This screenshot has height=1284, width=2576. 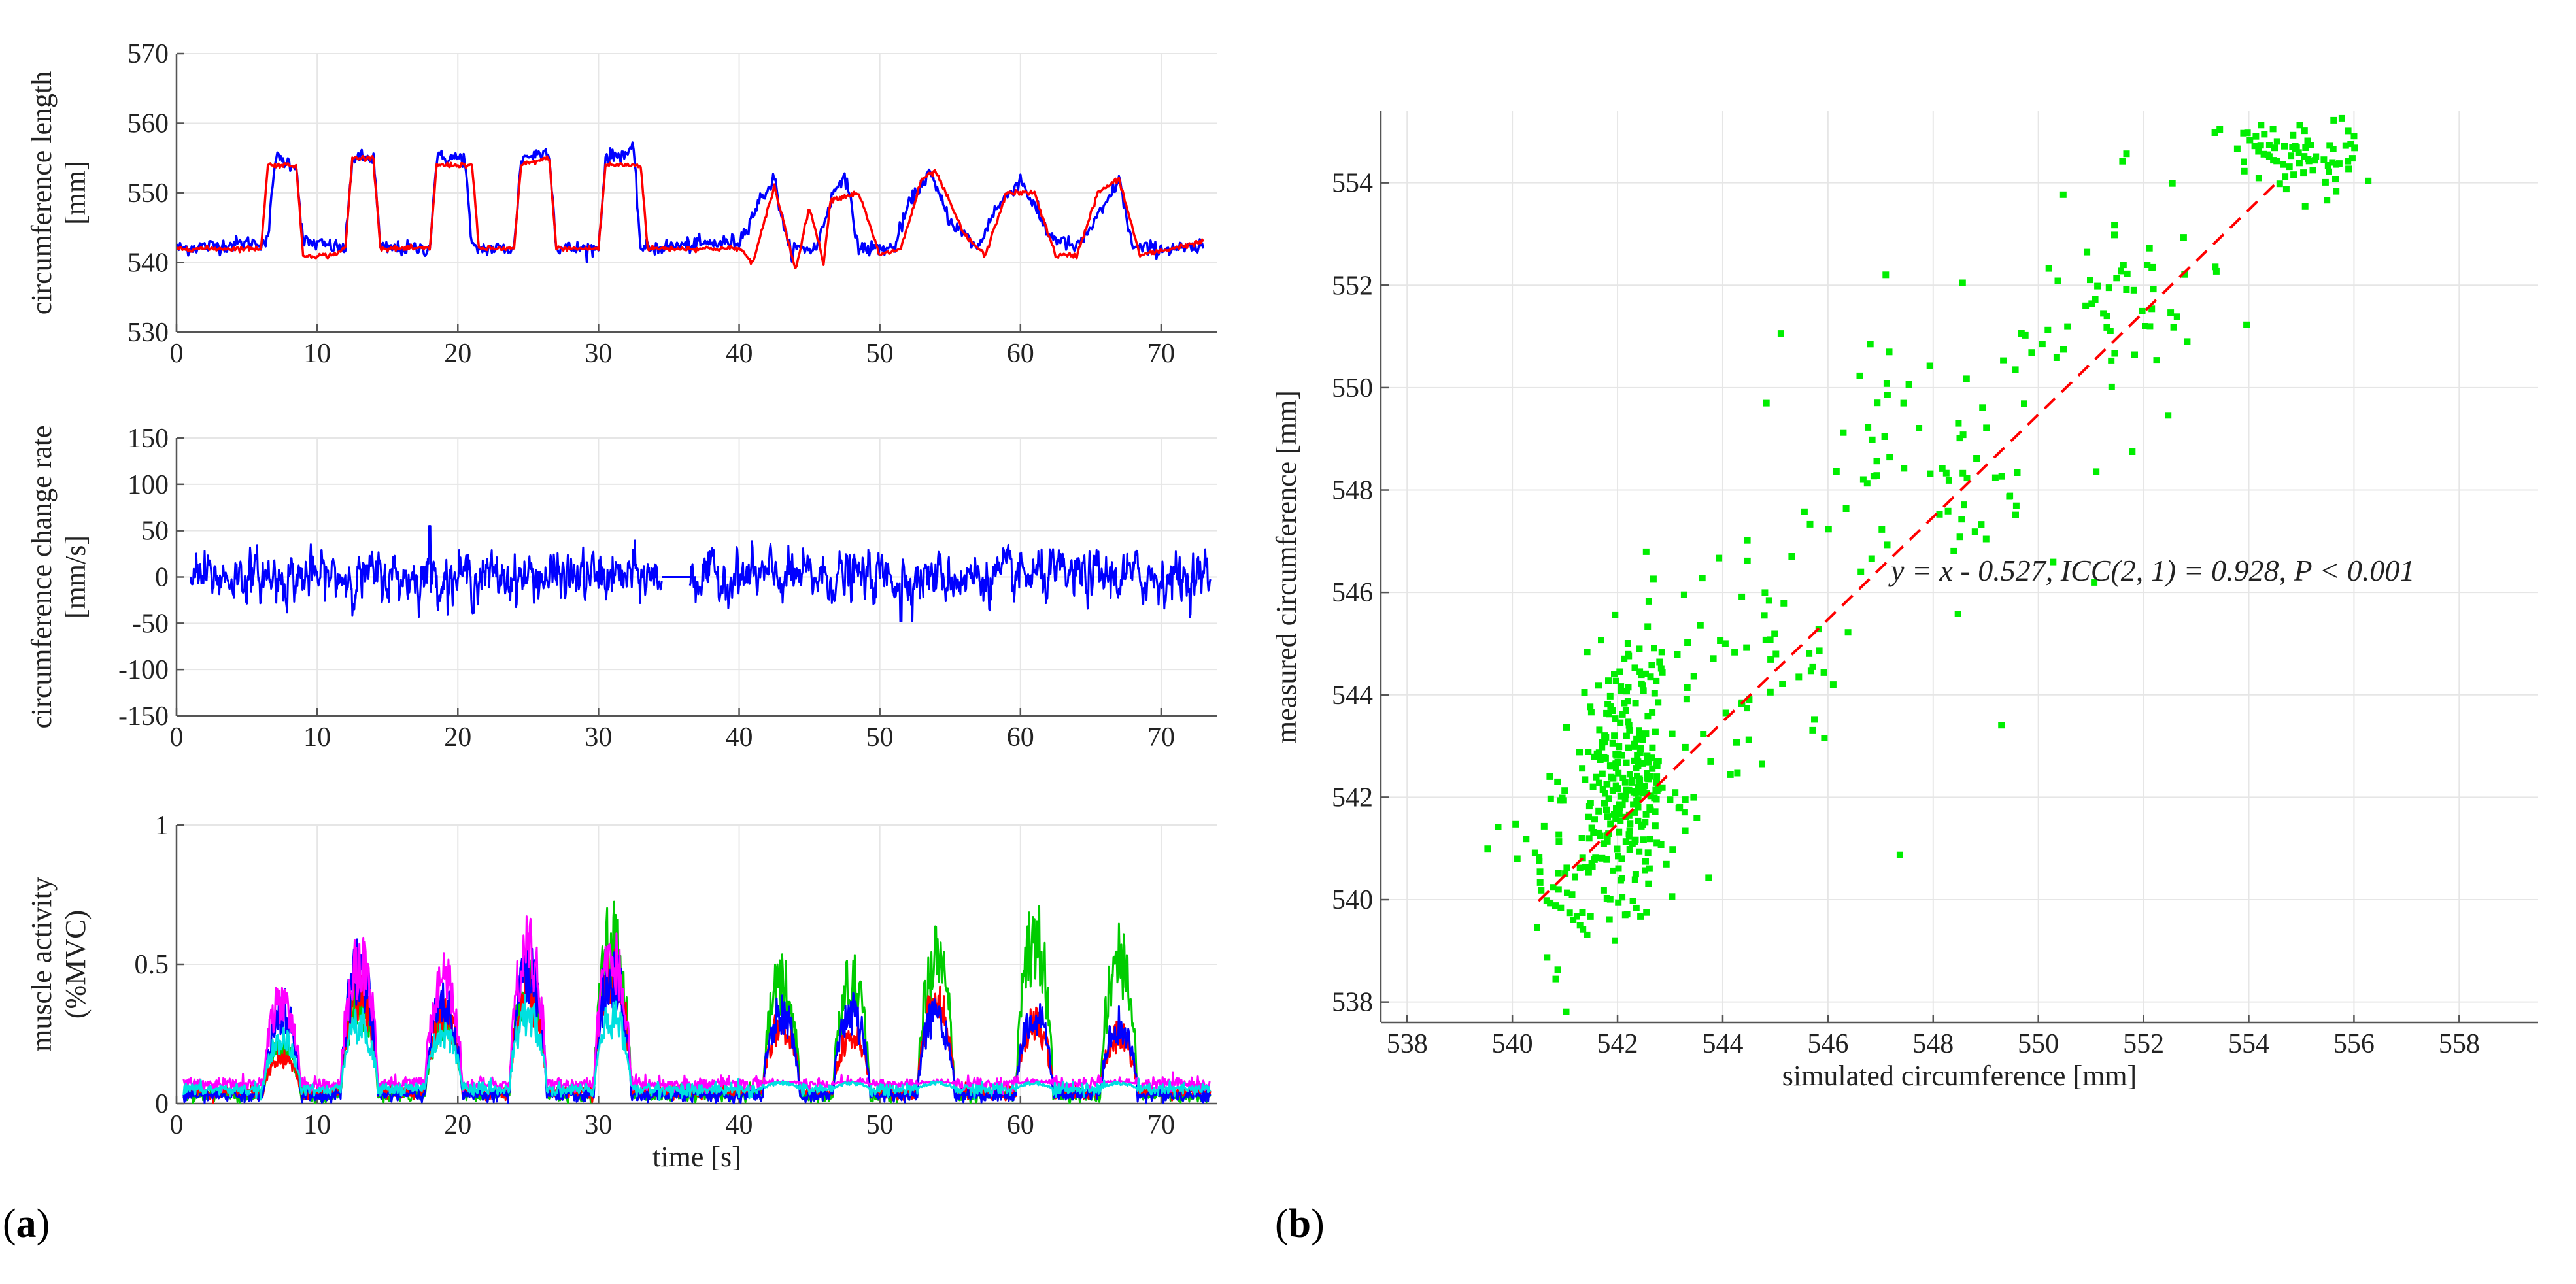 I want to click on x-tick-label: 548, so click(x=1933, y=1044).